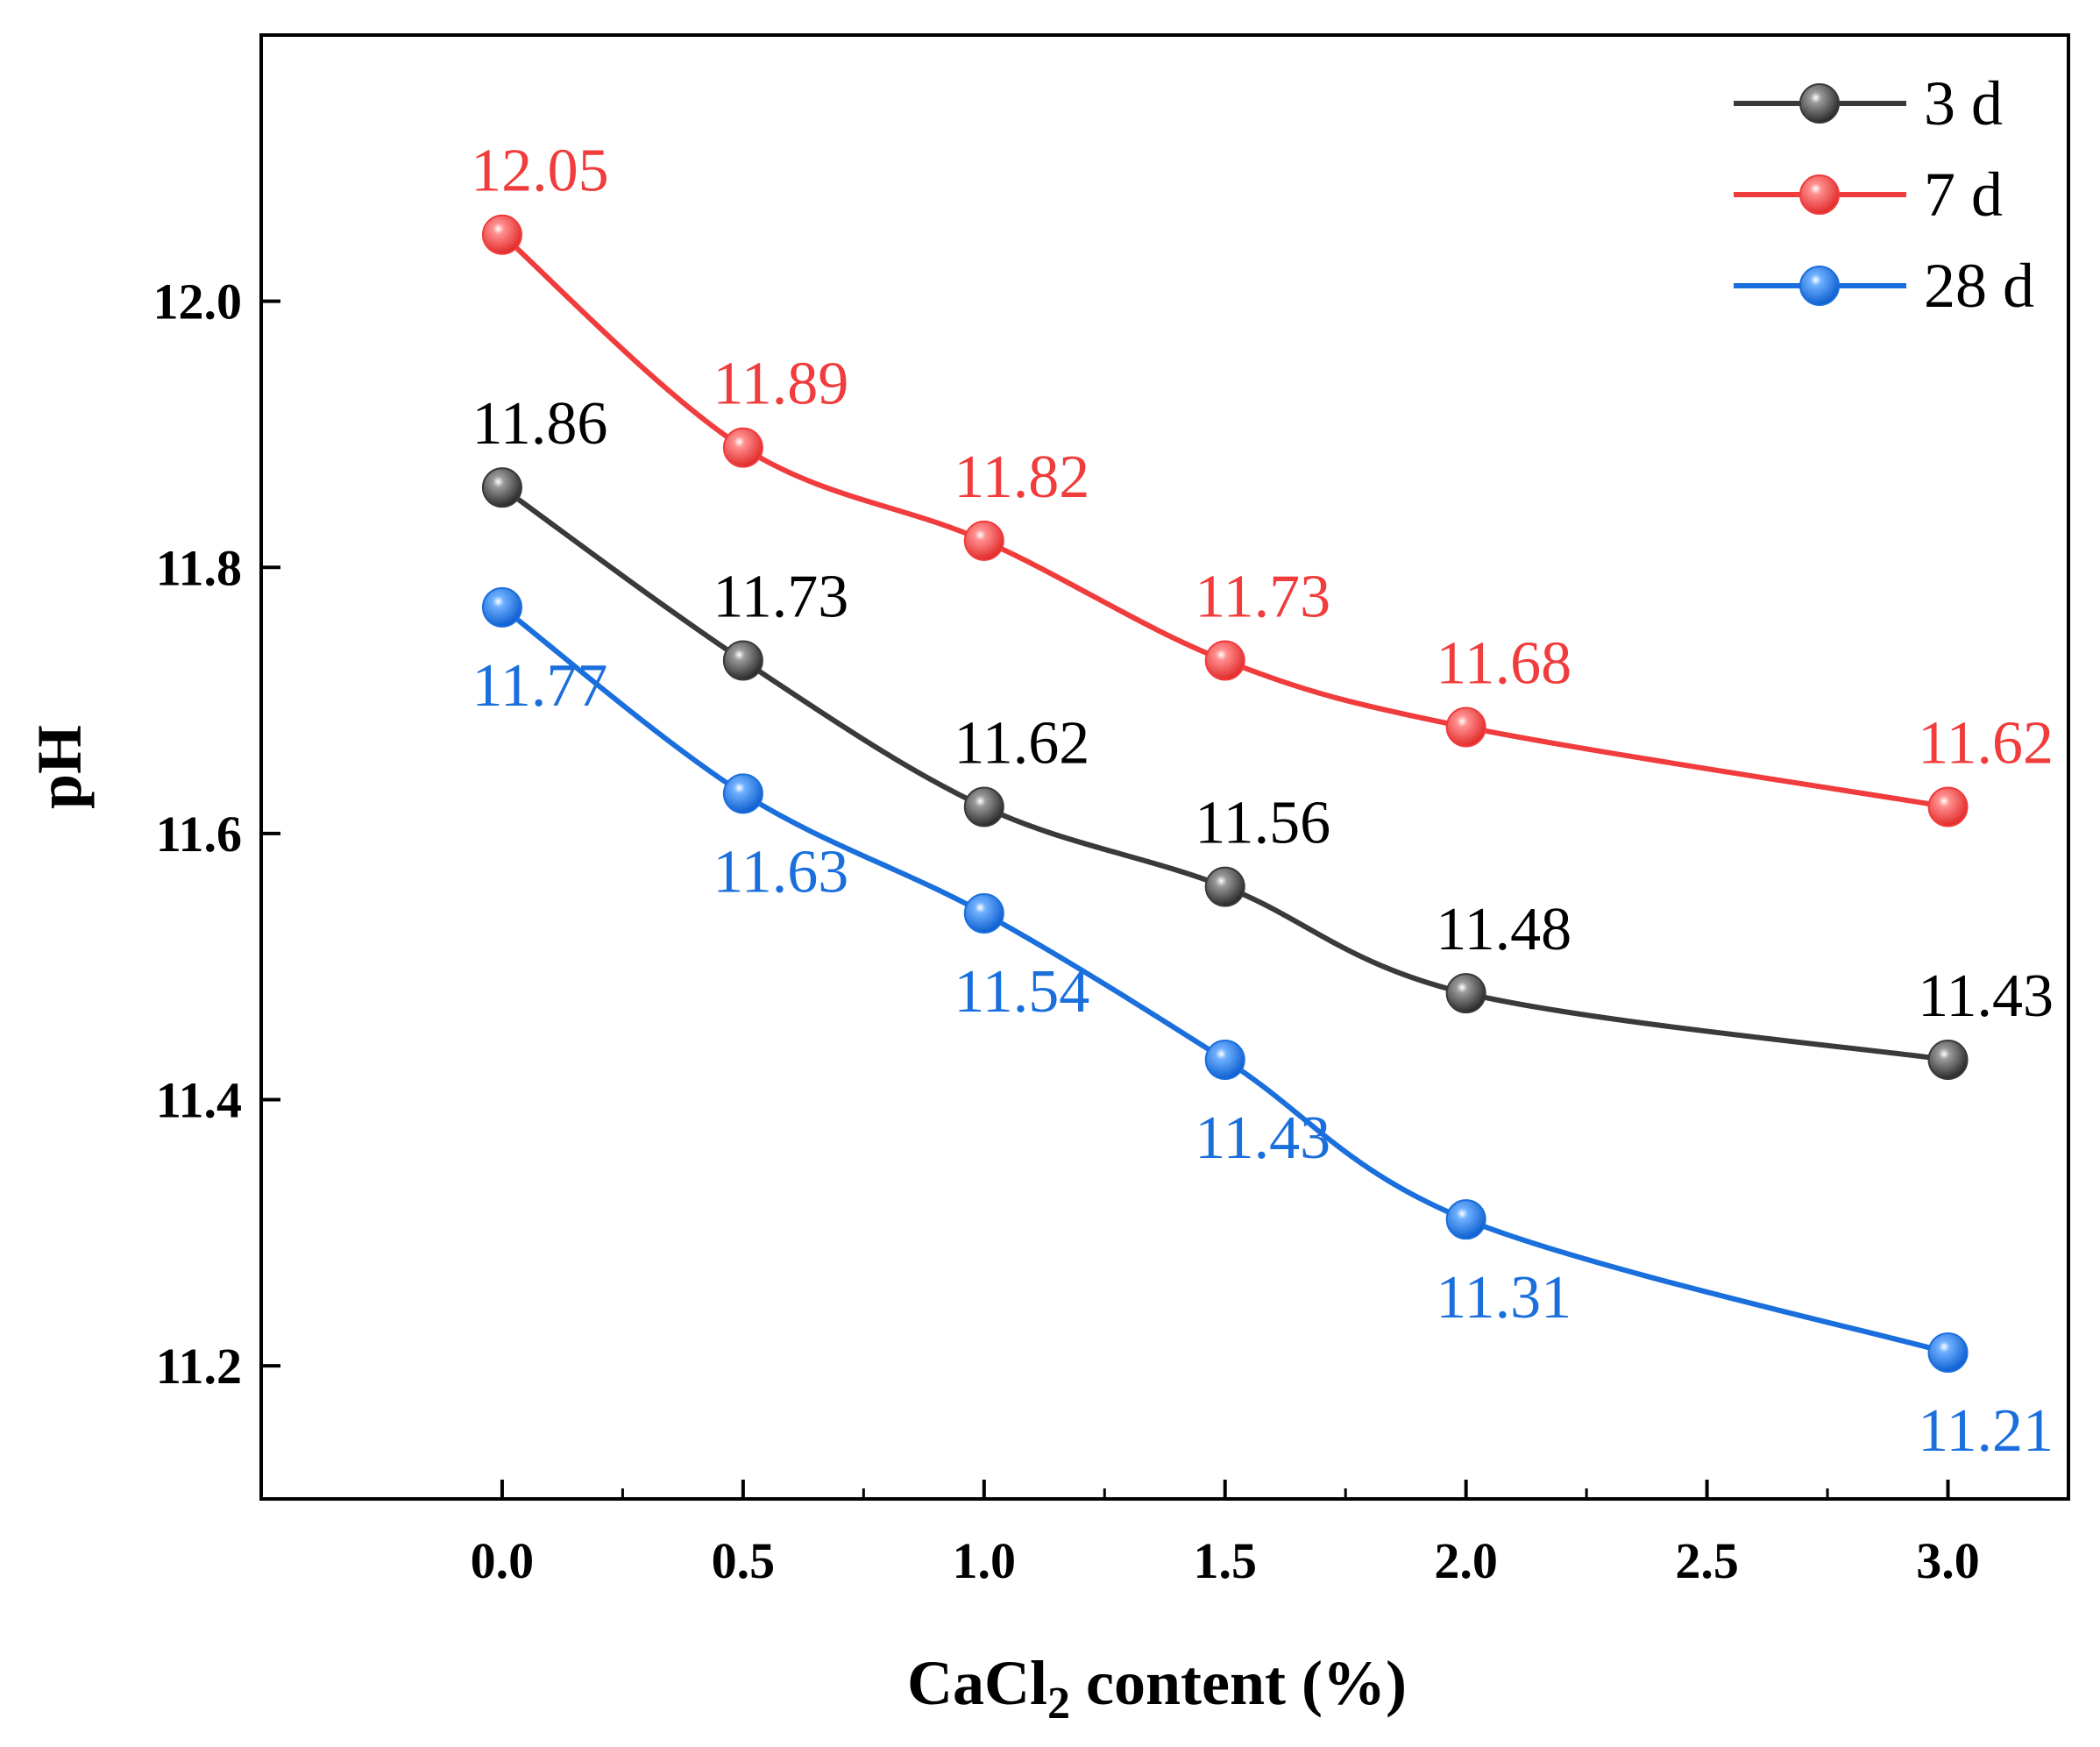 The width and height of the screenshot is (2100, 1747). Describe the element at coordinates (60, 767) in the screenshot. I see `y-axis-title: pH` at that location.